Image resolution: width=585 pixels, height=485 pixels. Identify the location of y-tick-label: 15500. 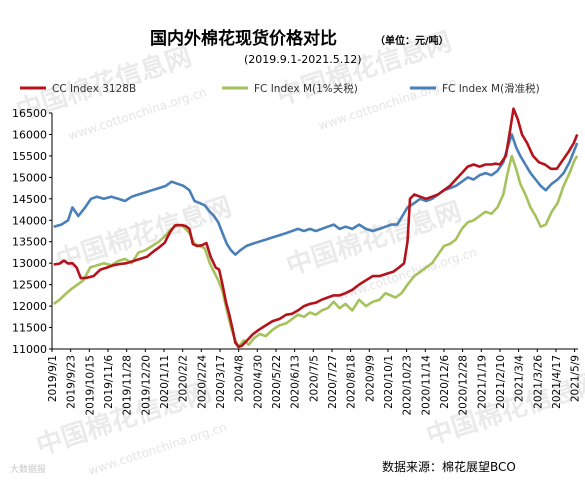
(29, 156).